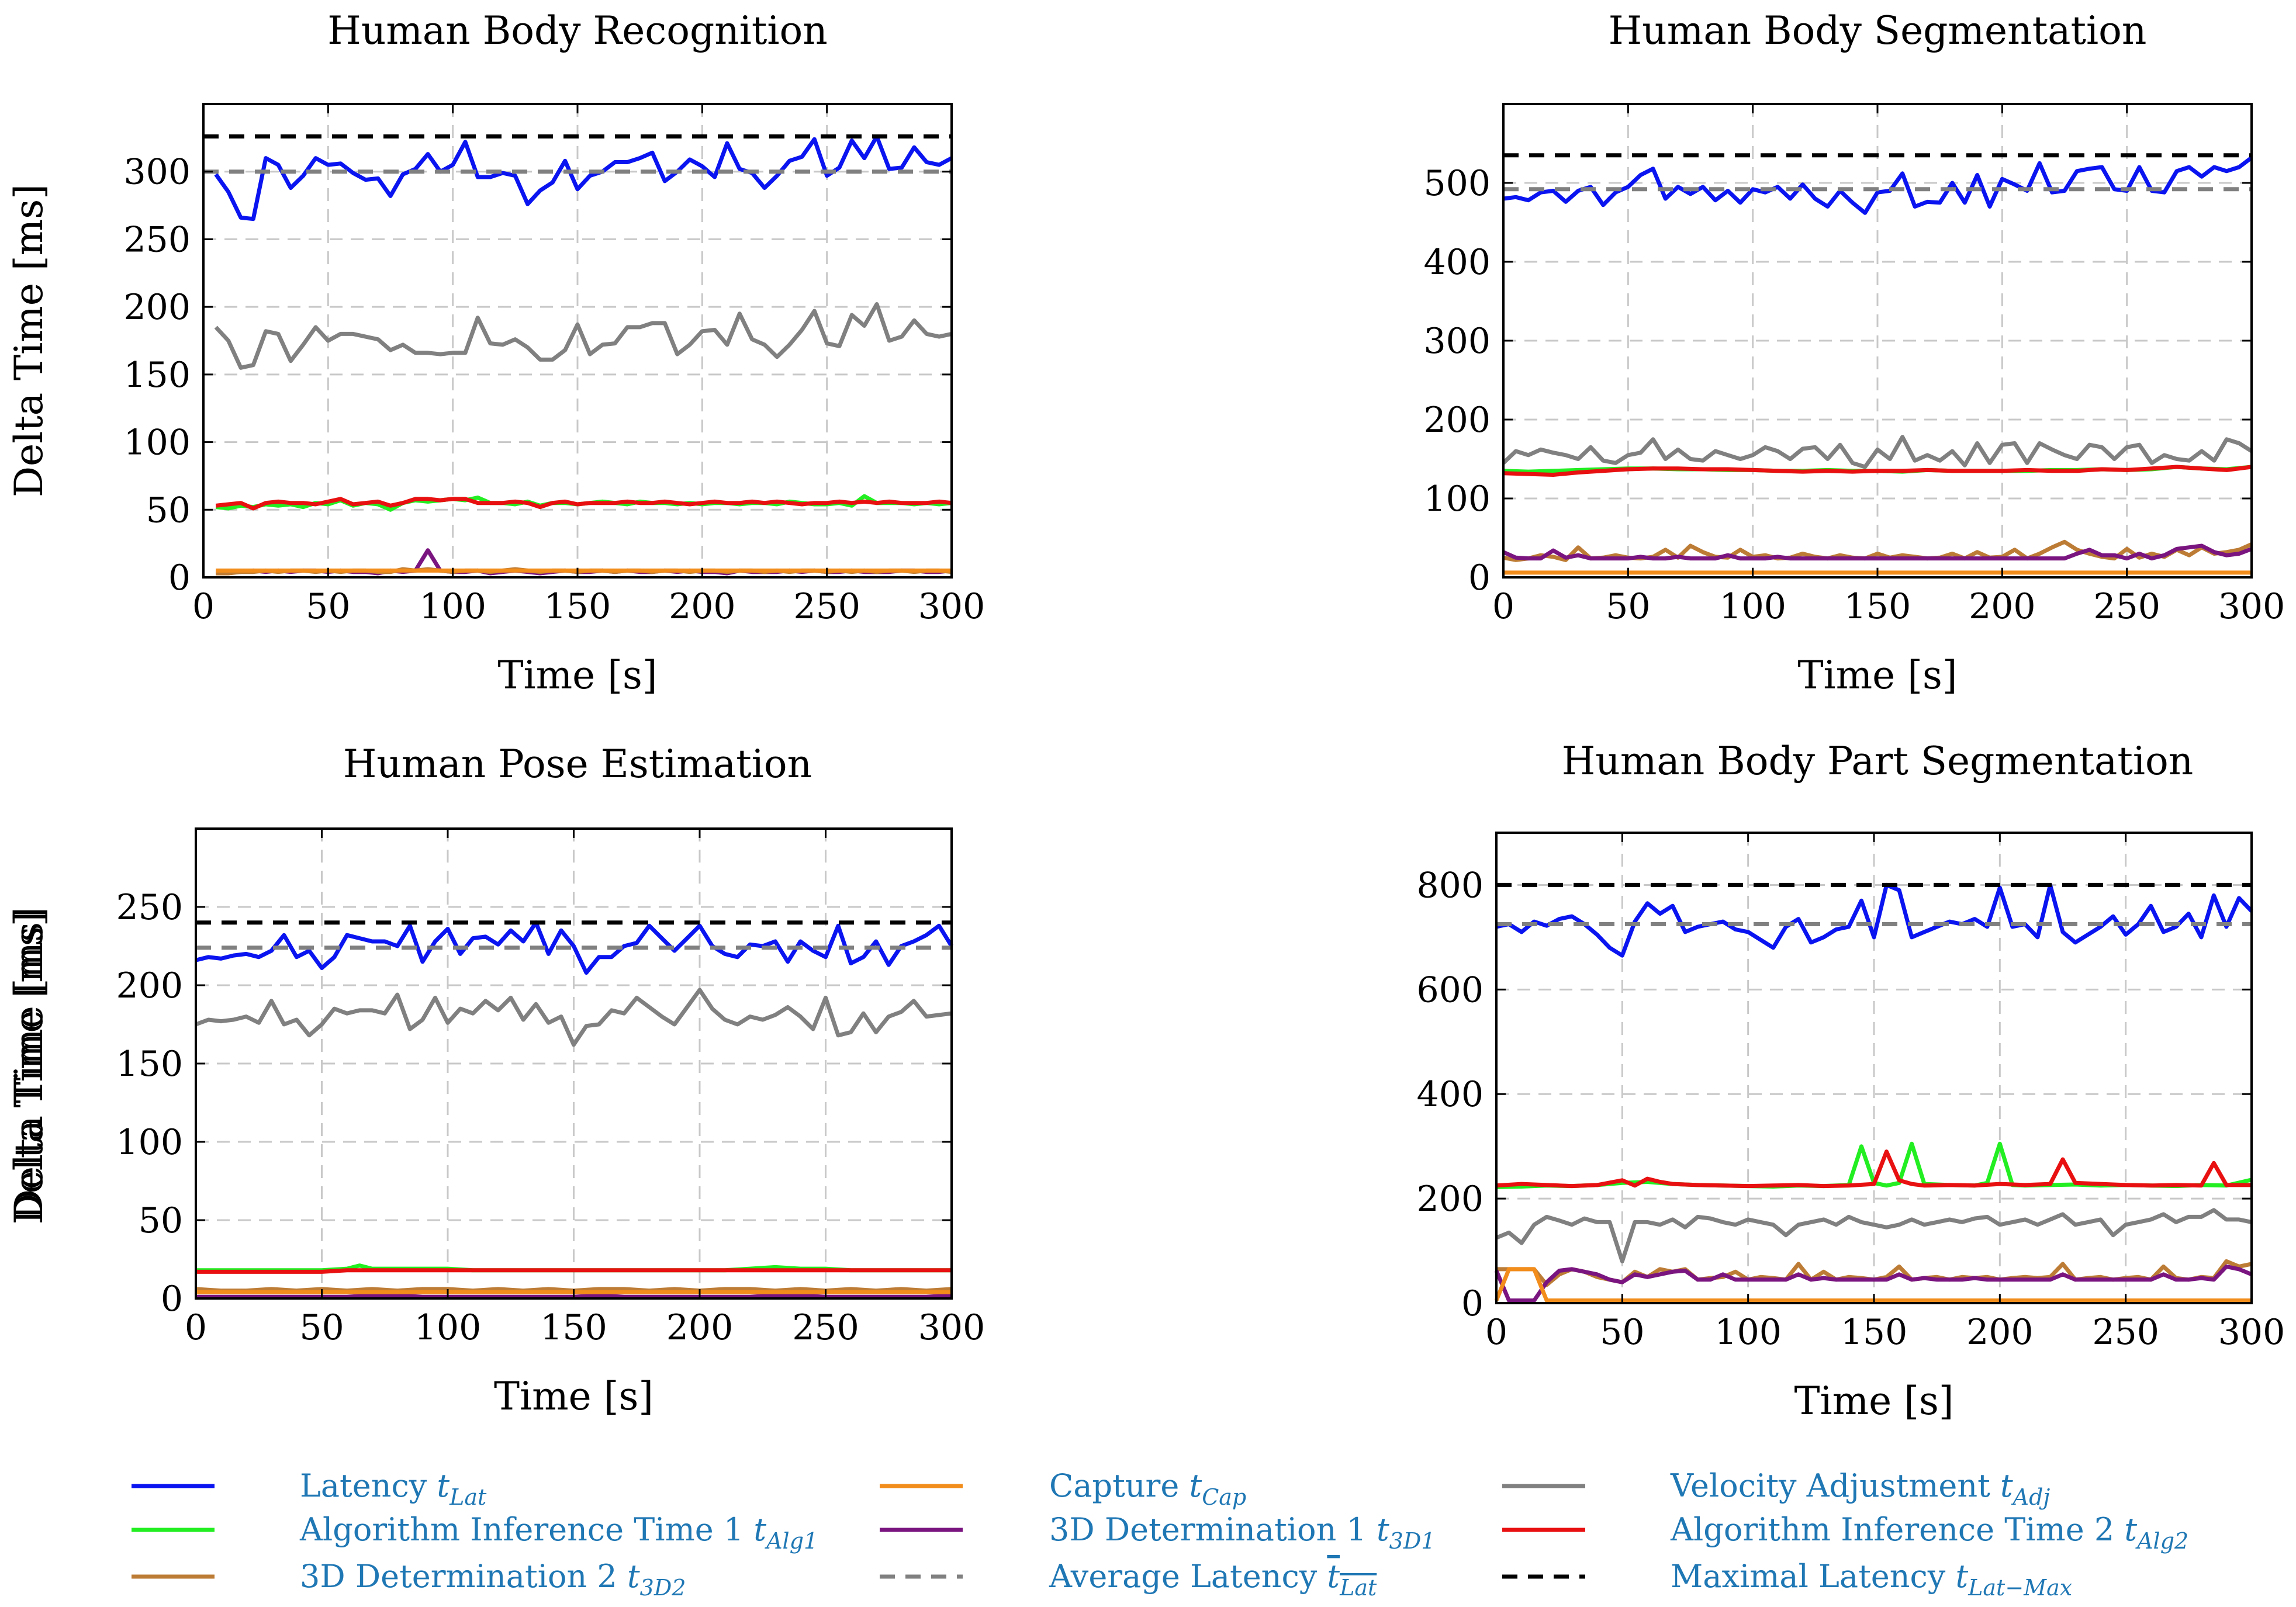  Describe the element at coordinates (1147, 1488) in the screenshot. I see `legend-label: Capture tCap` at that location.